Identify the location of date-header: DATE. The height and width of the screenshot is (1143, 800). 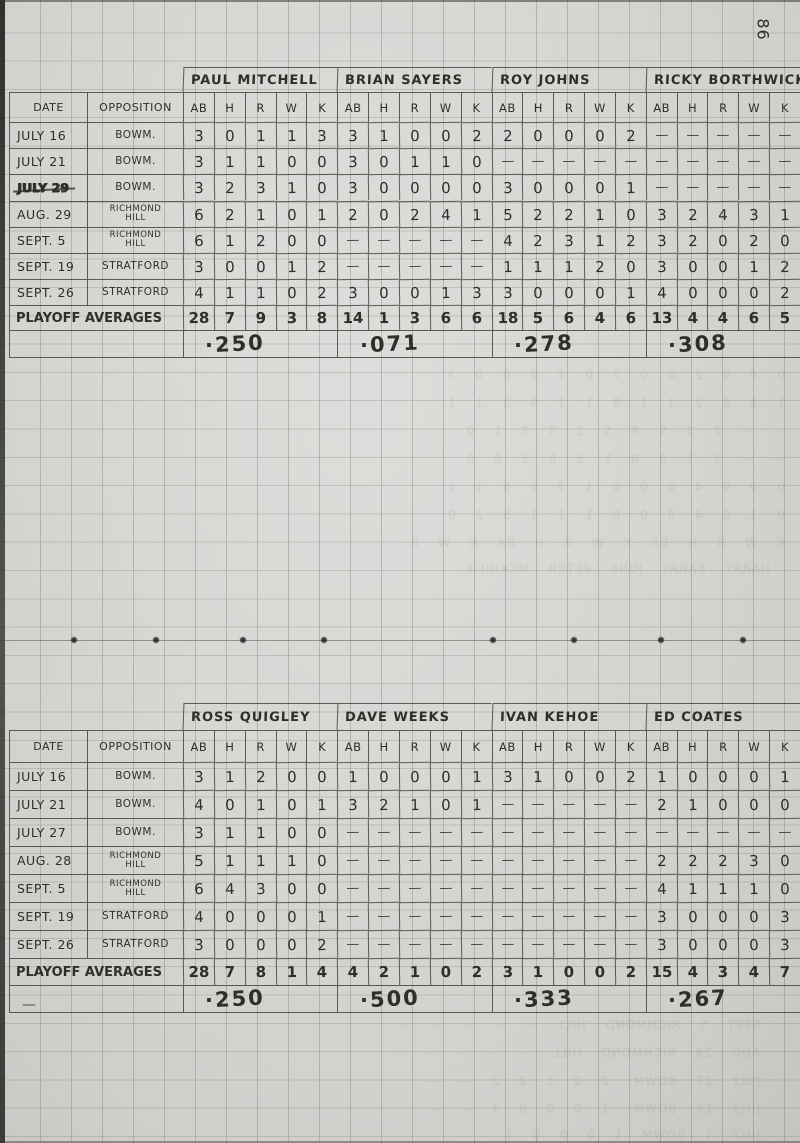
(48, 746).